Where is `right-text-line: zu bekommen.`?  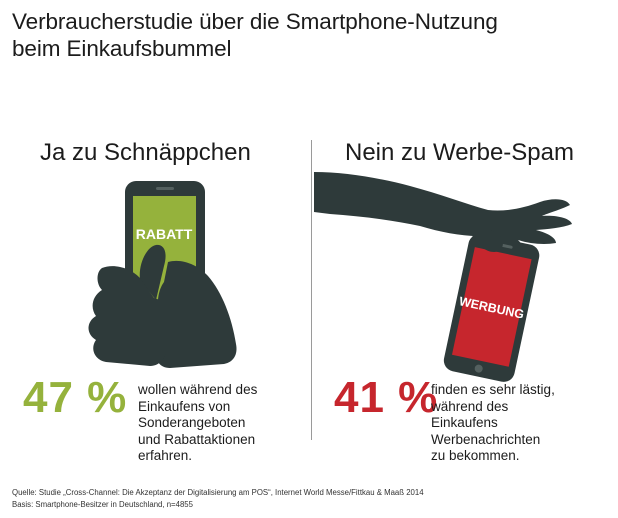 right-text-line: zu bekommen. is located at coordinates (475, 455).